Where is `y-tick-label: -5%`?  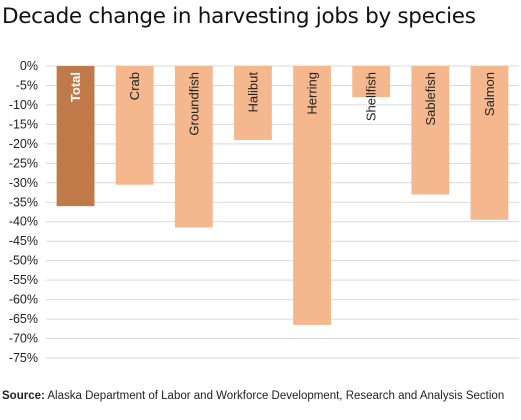
y-tick-label: -5% is located at coordinates (27, 85).